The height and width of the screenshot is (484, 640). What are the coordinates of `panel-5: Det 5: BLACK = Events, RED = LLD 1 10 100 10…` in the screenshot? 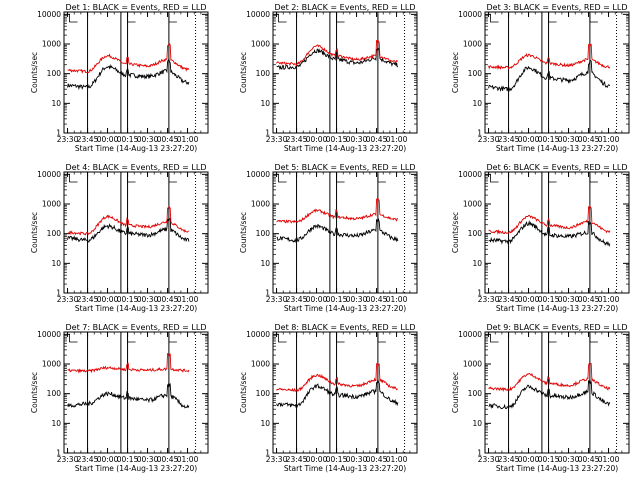 It's located at (328, 238).